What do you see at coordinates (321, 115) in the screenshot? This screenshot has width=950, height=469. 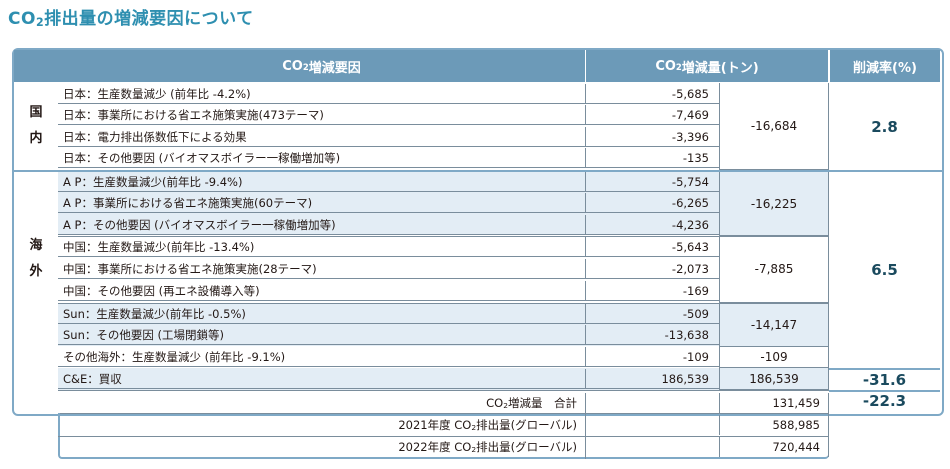 I see `row-label: 日本：事業所における省エネ施策実施(473テーマ)` at bounding box center [321, 115].